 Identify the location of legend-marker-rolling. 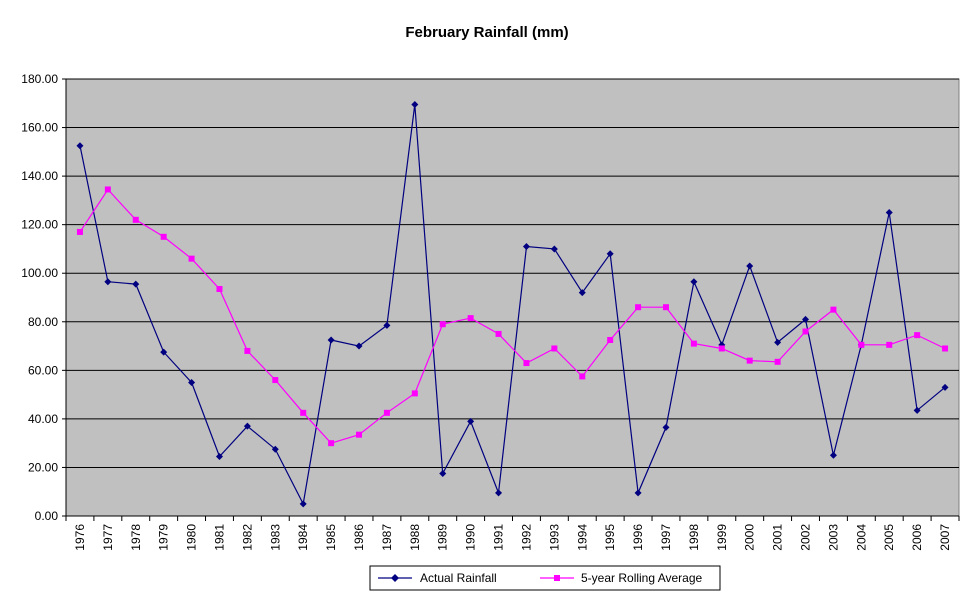
(557, 578).